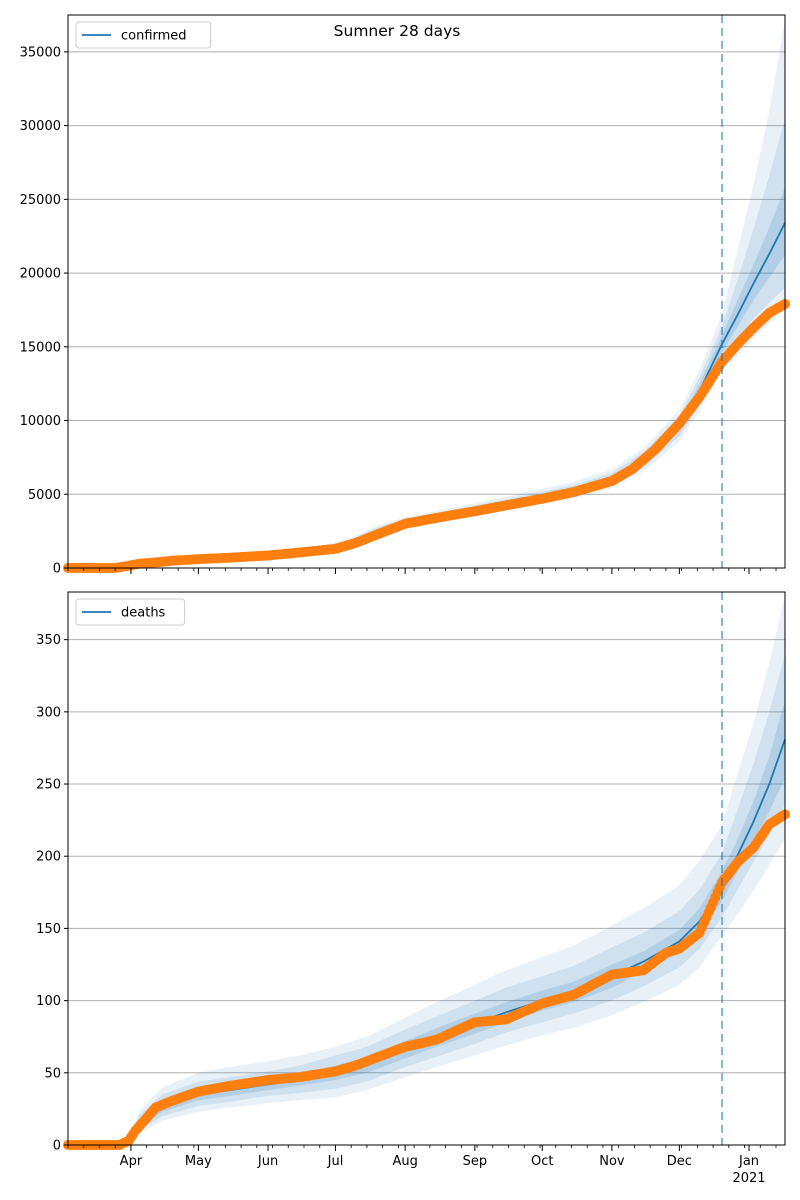 The height and width of the screenshot is (1200, 800). I want to click on deaths-y-tick-label: 150, so click(48, 929).